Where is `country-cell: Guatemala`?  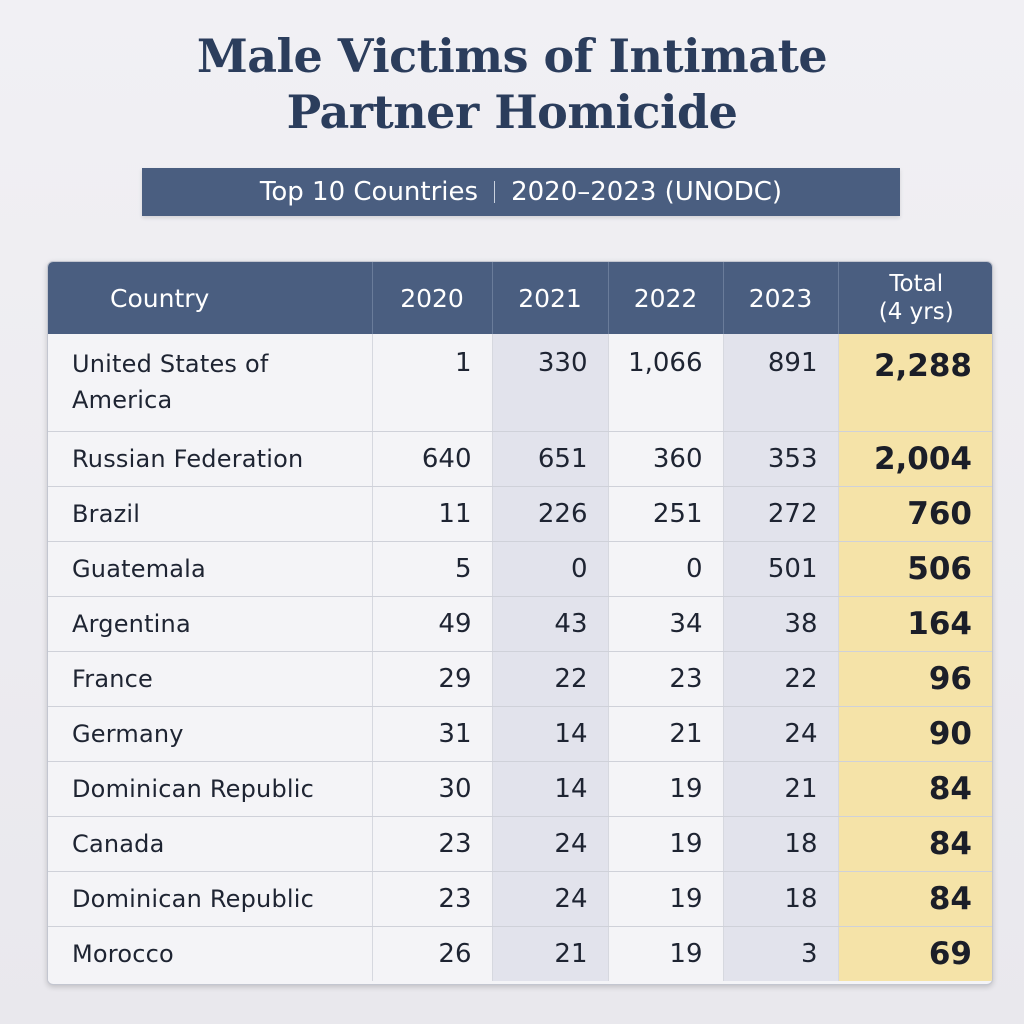 country-cell: Guatemala is located at coordinates (210, 569).